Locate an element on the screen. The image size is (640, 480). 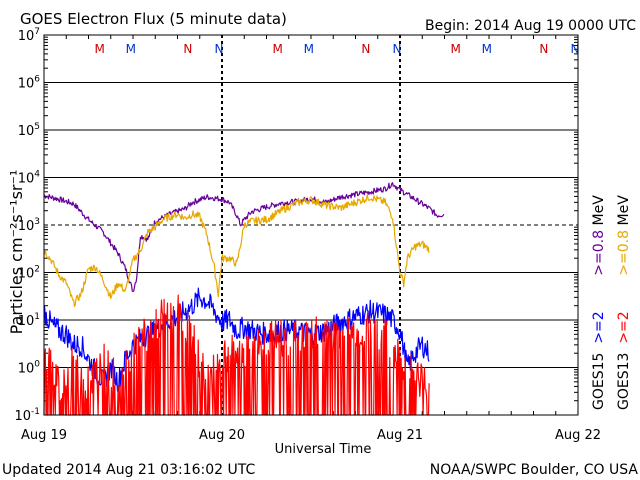
y-tick-labels: 10⁷ 10⁶ 10⁵ 10⁴ 10³ 10² 10¹ 10⁰ 10⁻¹ is located at coordinates (27, 225).